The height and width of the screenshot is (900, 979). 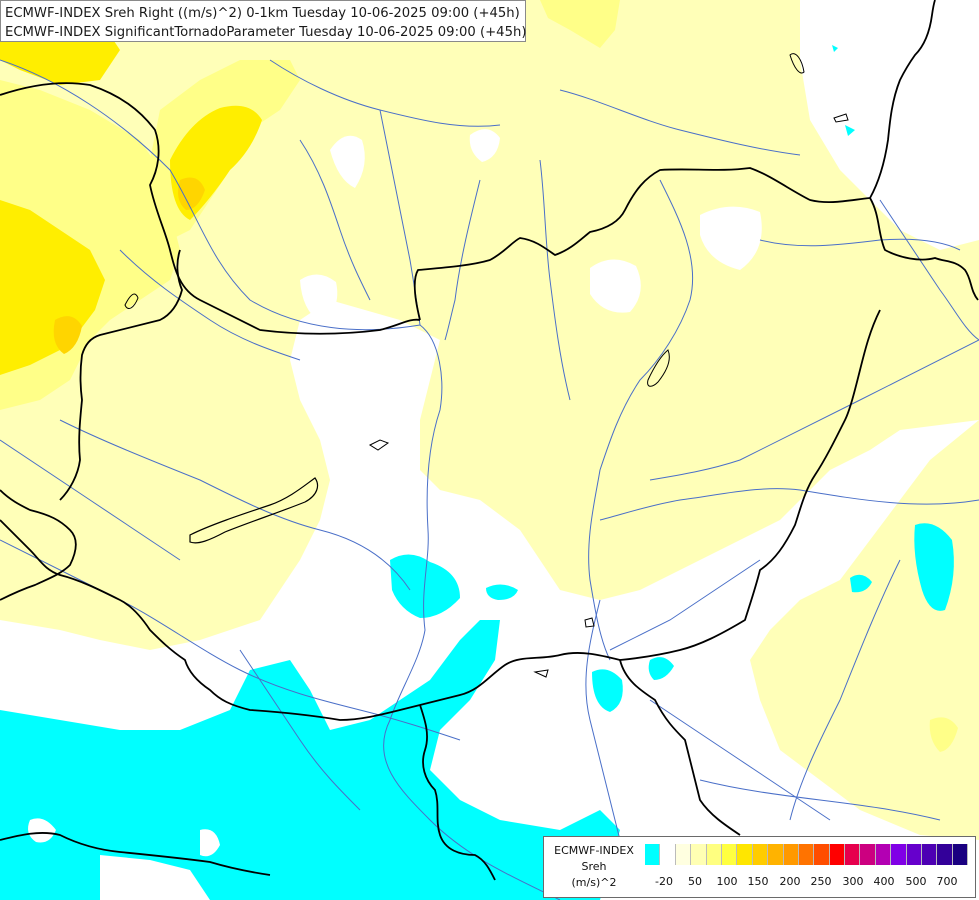 I want to click on border-ukraine, so click(x=902, y=99).